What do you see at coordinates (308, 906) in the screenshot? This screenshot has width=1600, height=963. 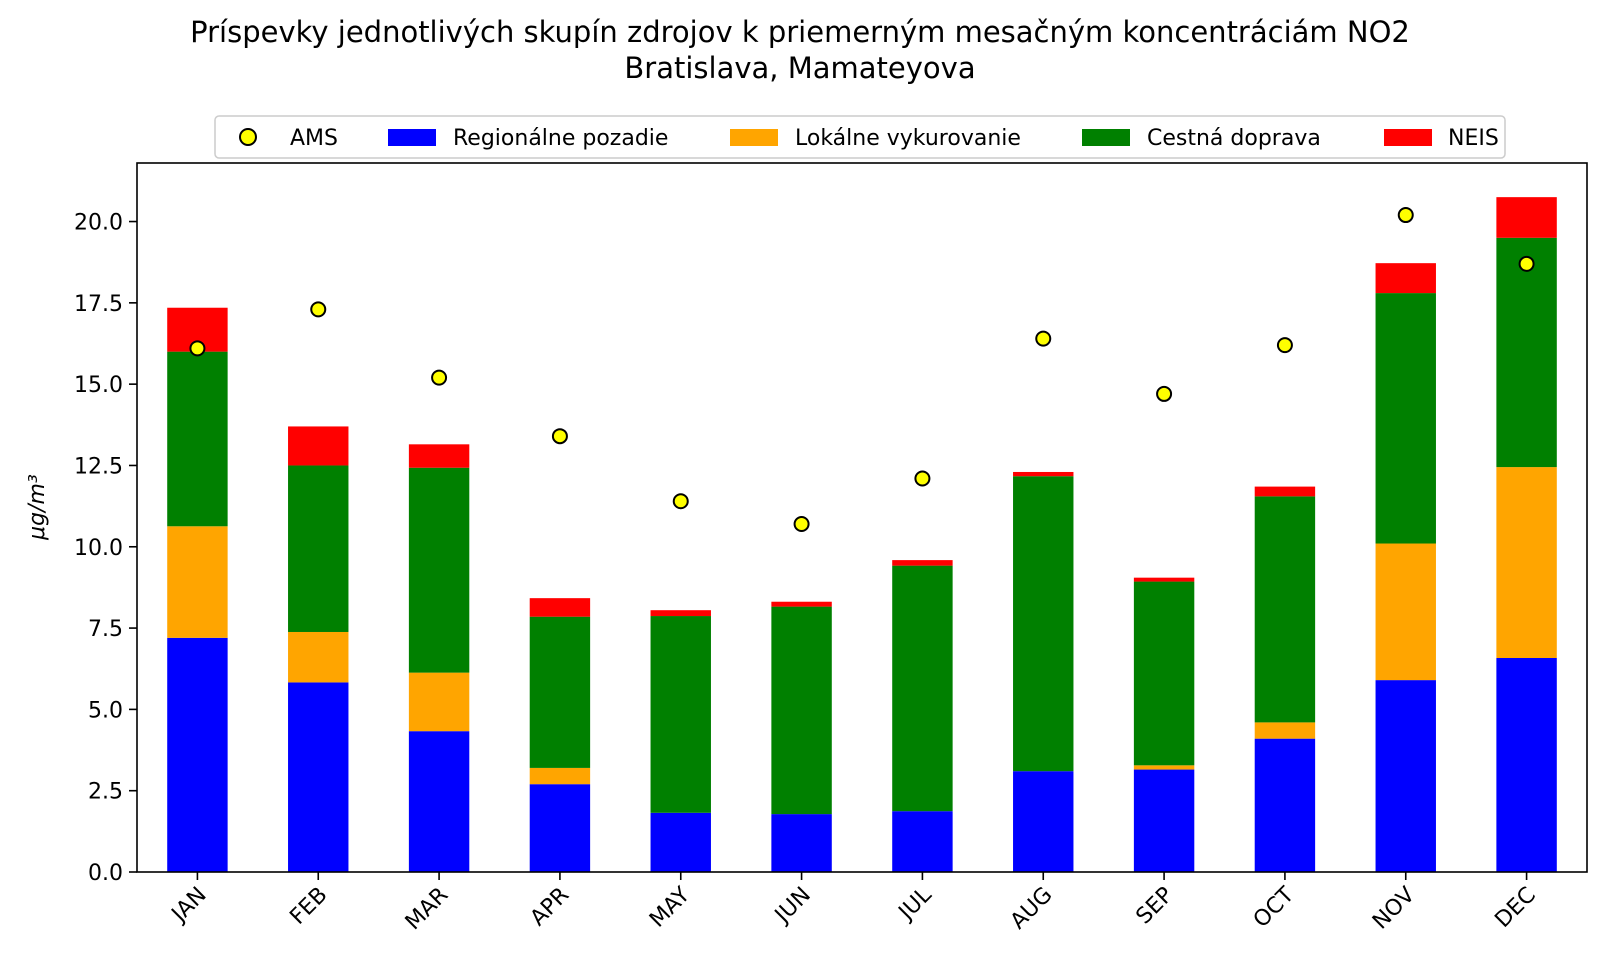 I see `x-tick-label-feb: FEB` at bounding box center [308, 906].